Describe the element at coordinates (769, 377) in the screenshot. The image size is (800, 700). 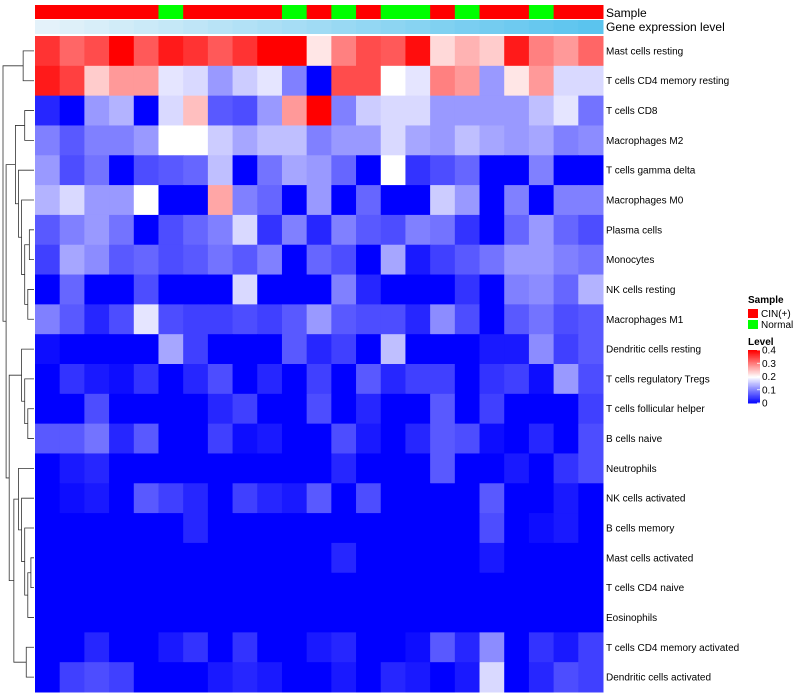
I see `colorbar-tick-label: 0.2` at that location.